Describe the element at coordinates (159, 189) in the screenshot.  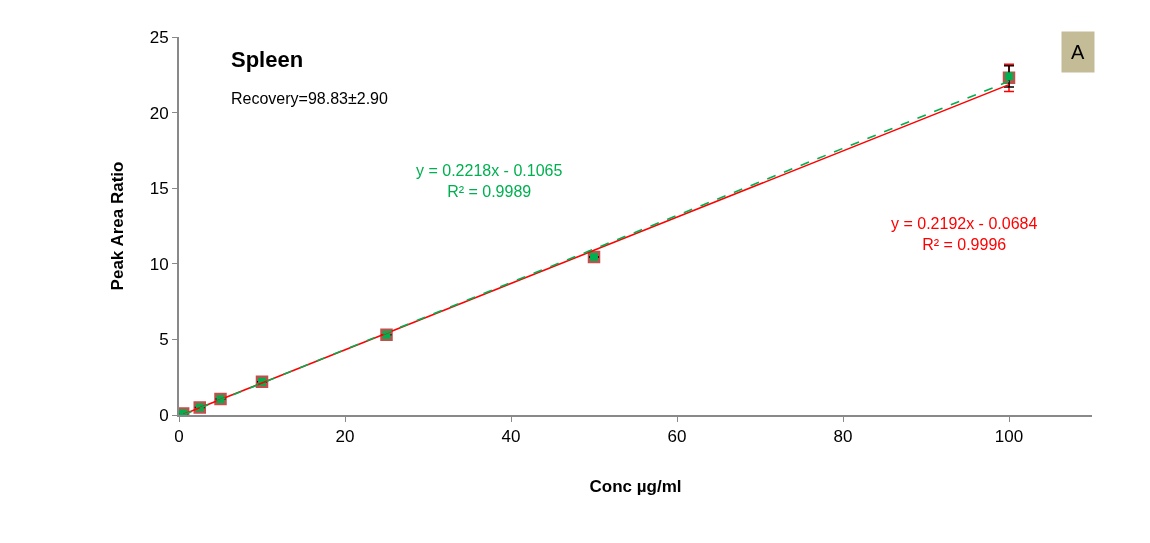
I see `y-tick-label: 15` at that location.